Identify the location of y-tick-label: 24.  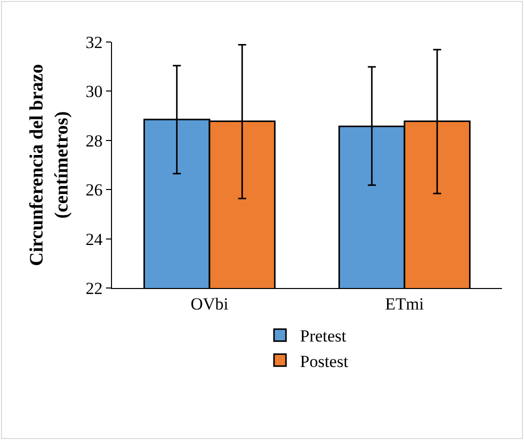
(95, 239).